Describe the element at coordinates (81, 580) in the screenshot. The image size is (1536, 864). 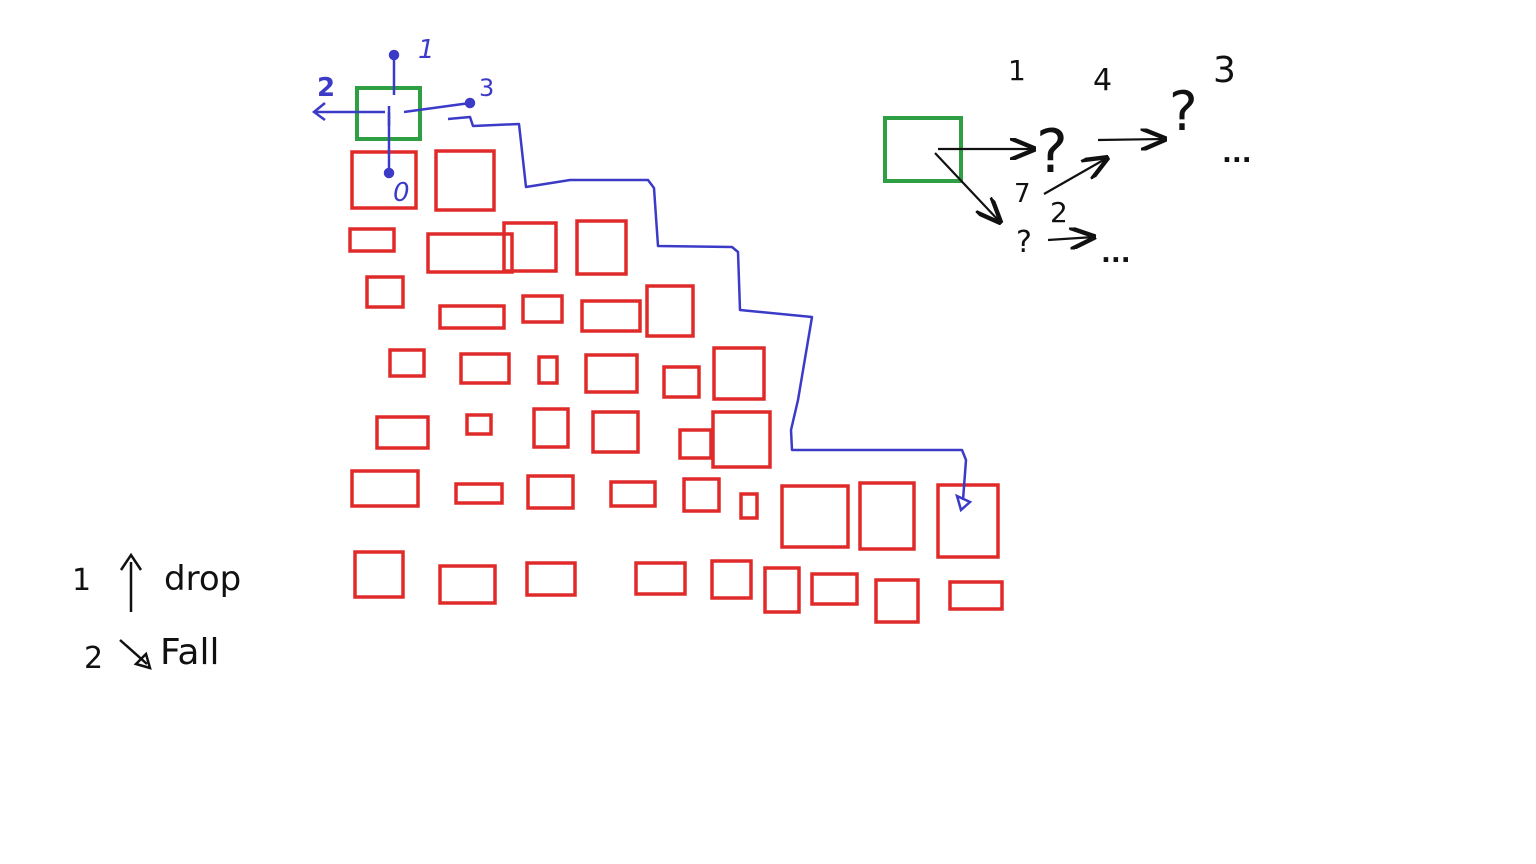
I see `legend-row1-number: 1` at that location.